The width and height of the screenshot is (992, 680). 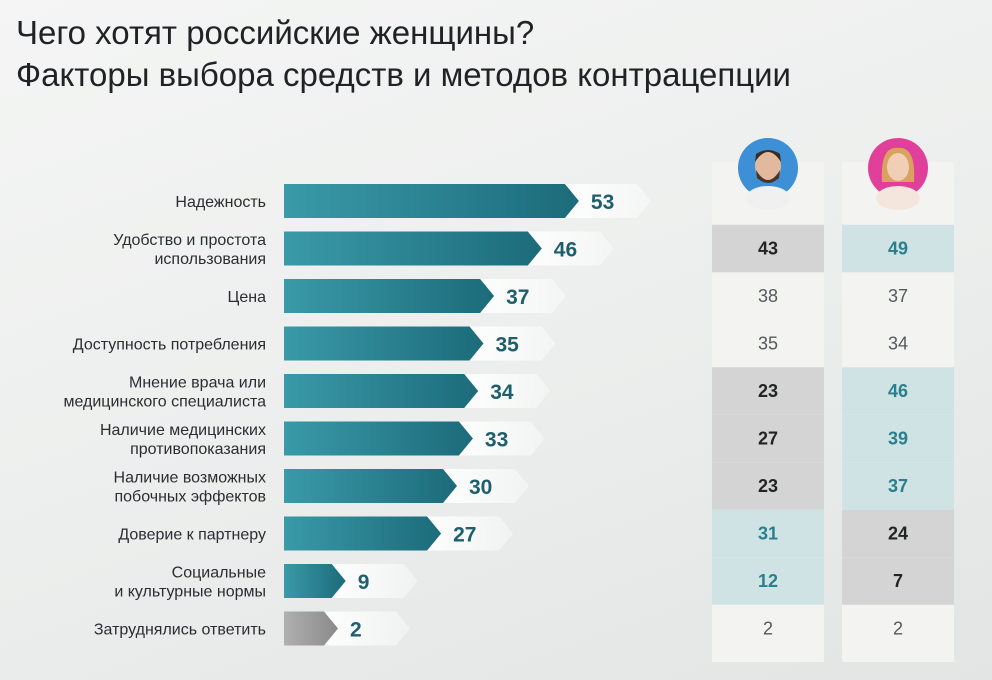 What do you see at coordinates (189, 250) in the screenshot?
I see `category-label: Удобство и простота использования` at bounding box center [189, 250].